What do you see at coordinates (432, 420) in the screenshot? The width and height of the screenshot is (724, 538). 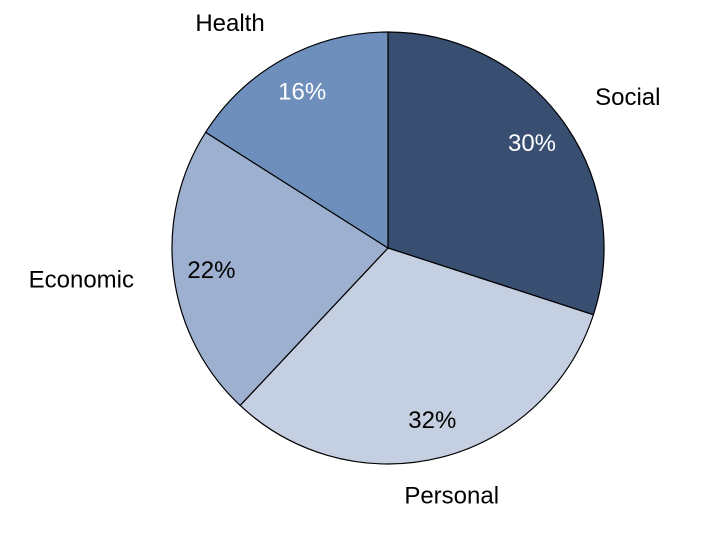 I see `percent-label-personal: 32%` at bounding box center [432, 420].